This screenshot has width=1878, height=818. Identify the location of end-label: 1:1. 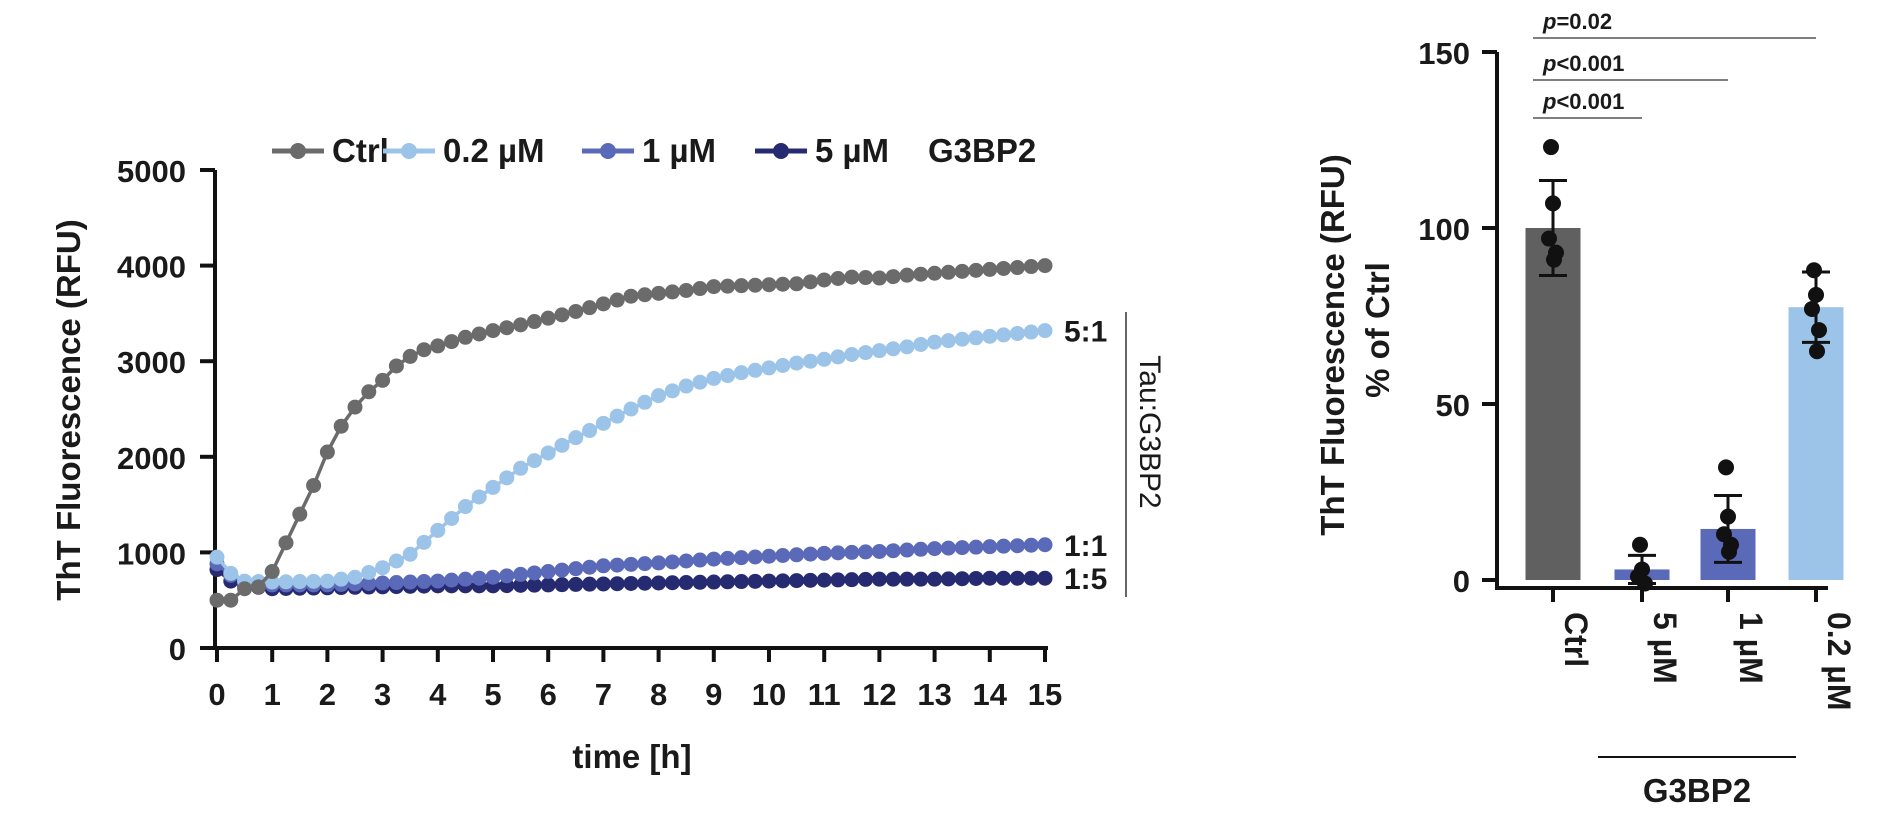
(1085, 546).